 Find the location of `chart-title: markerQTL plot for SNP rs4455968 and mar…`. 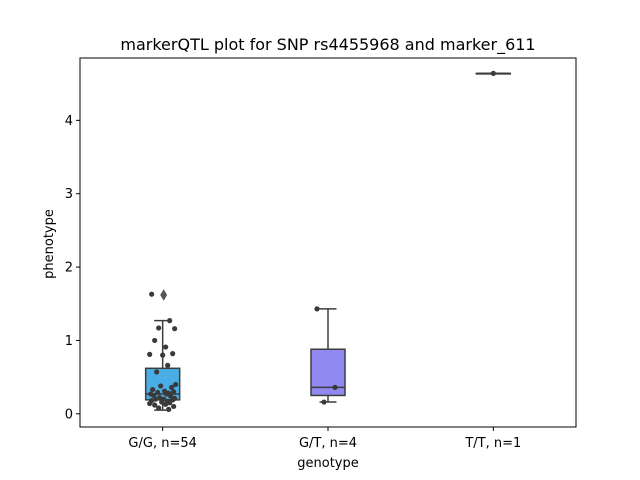

chart-title: markerQTL plot for SNP rs4455968 and mar… is located at coordinates (327, 45).